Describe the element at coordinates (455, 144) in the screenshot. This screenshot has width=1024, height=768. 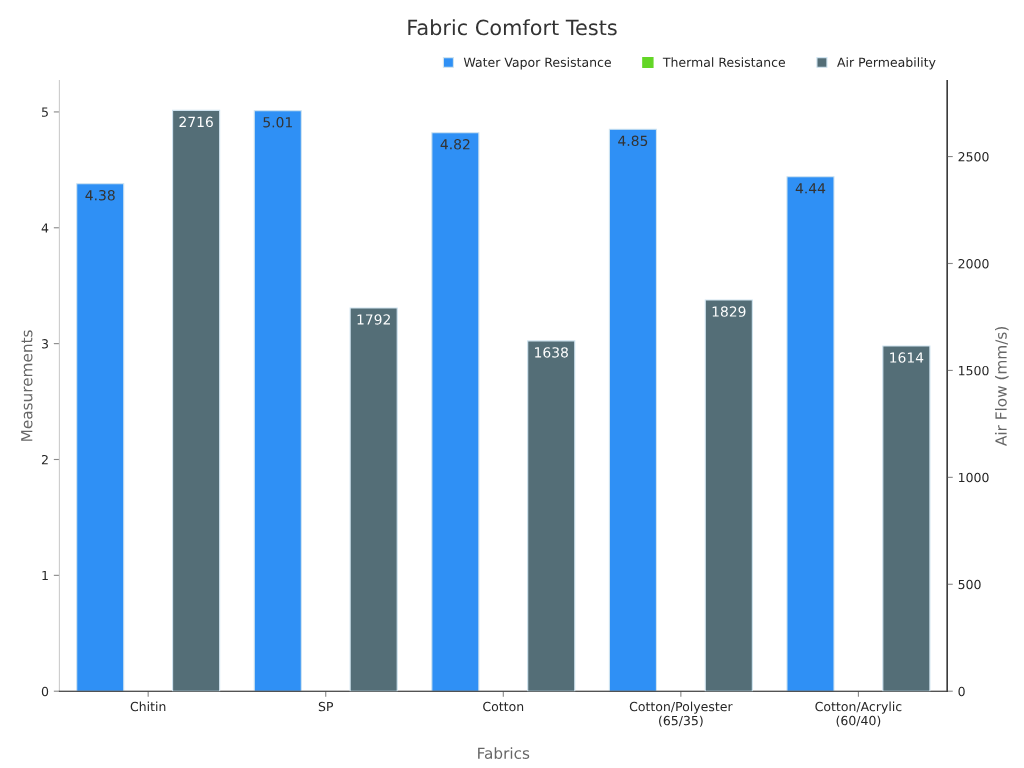
I see `data-label: 4.82` at that location.